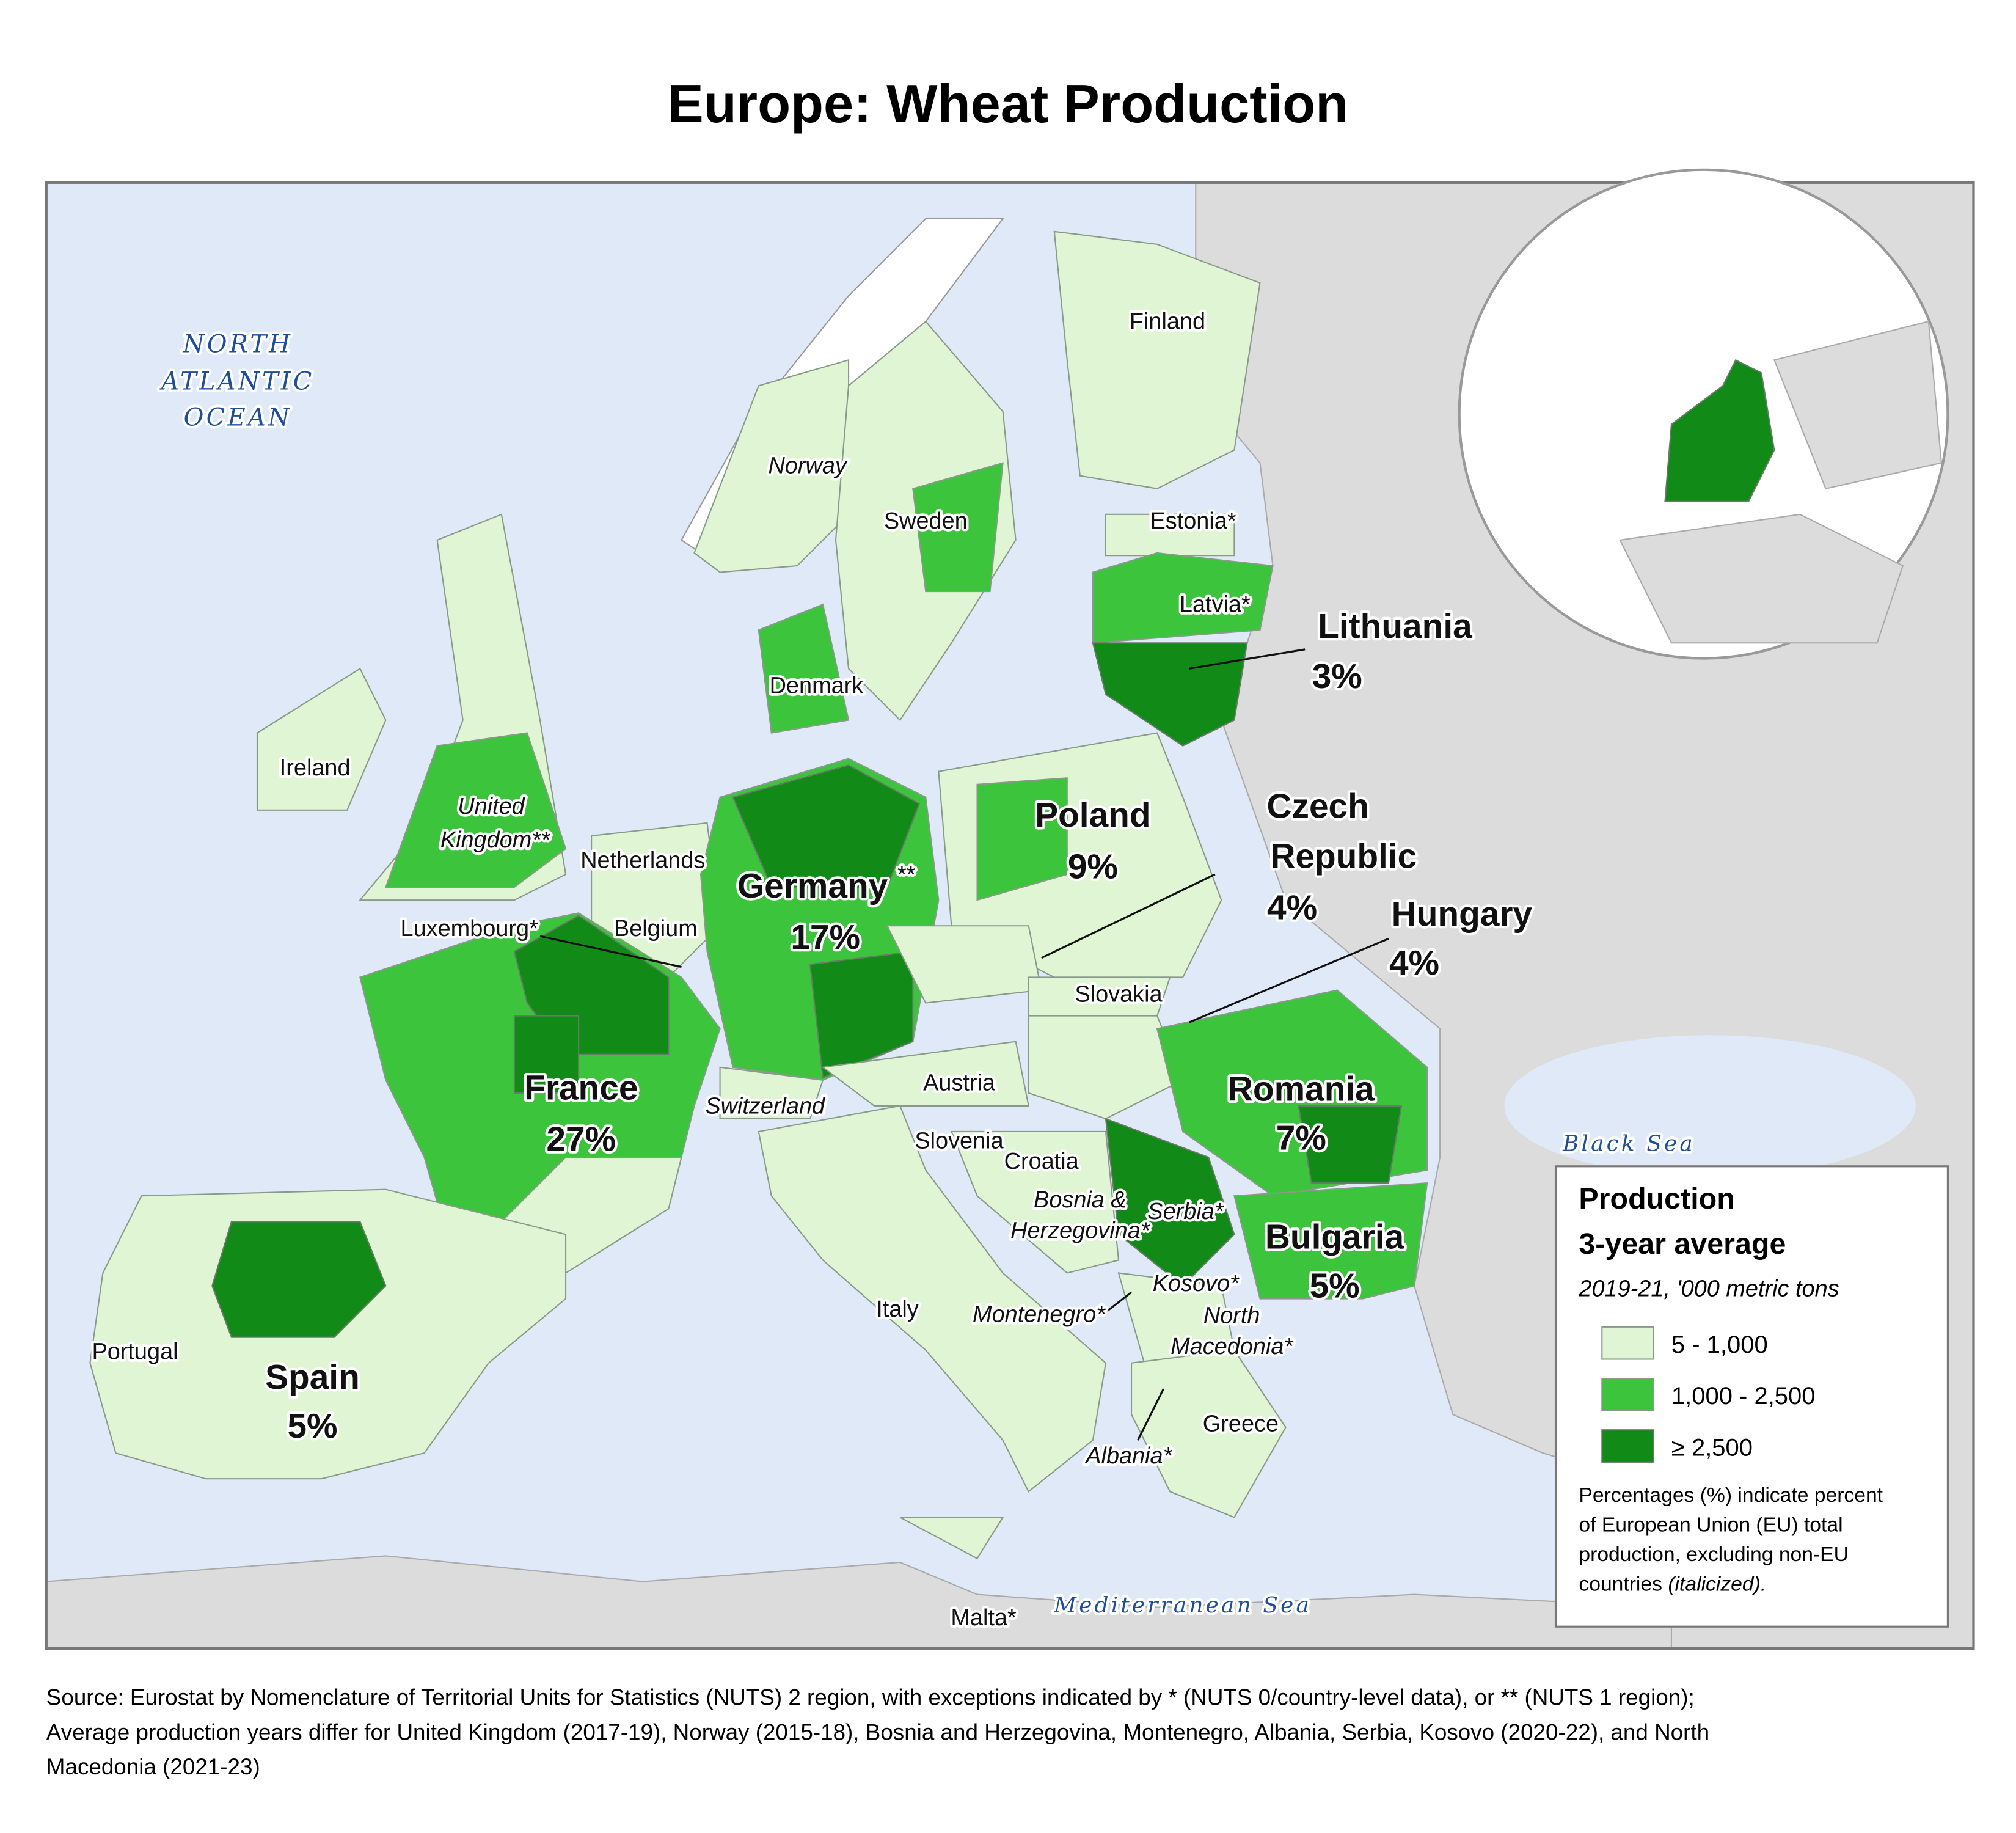 This screenshot has width=2016, height=1833. I want to click on country-label: Kosovo*, so click(1196, 1284).